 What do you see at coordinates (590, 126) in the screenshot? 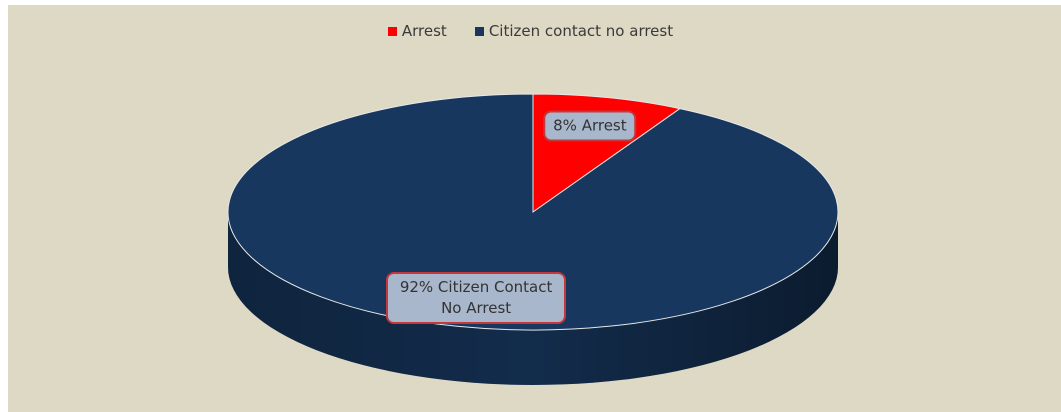
I see `data-label: 8% Arrest` at bounding box center [590, 126].